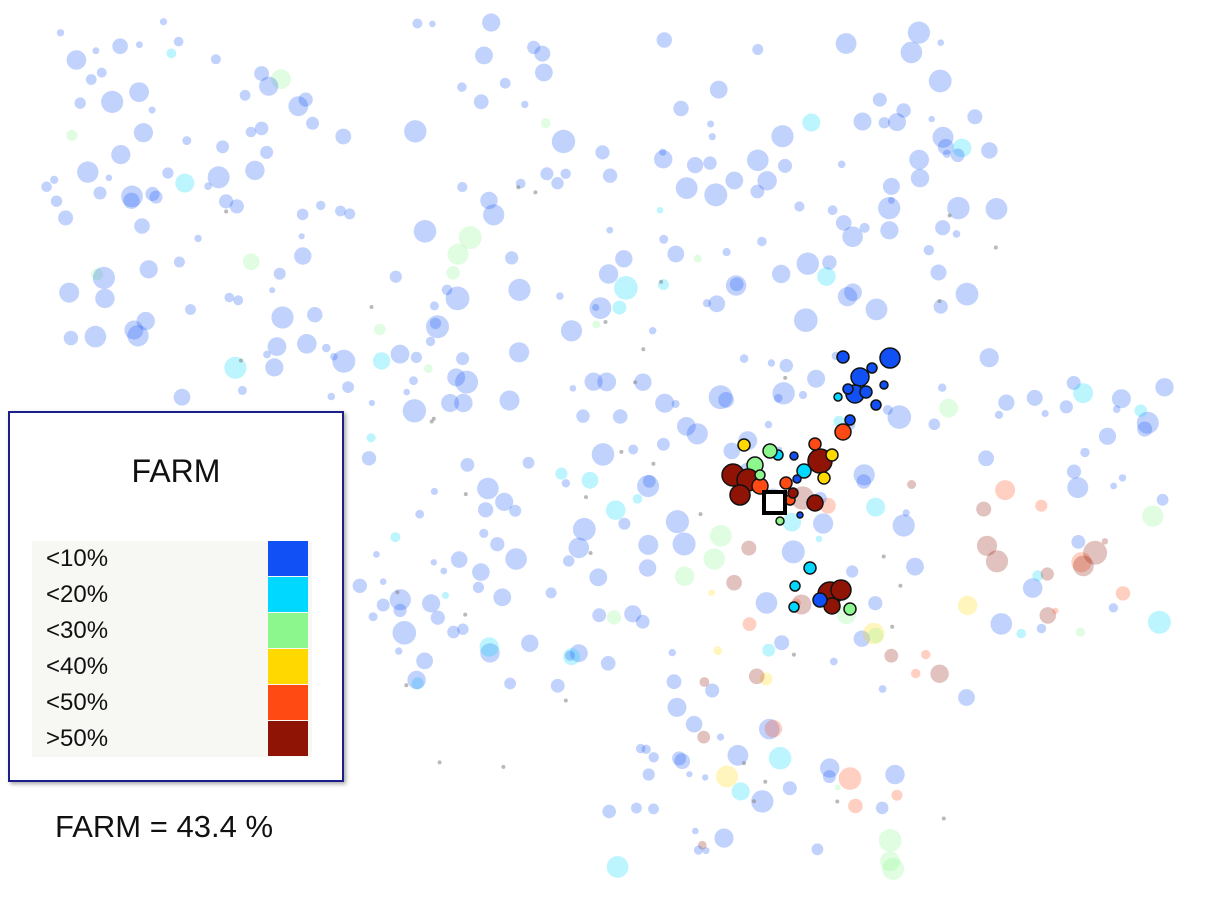 The image size is (1213, 900). I want to click on legend-title: FARM, so click(176, 471).